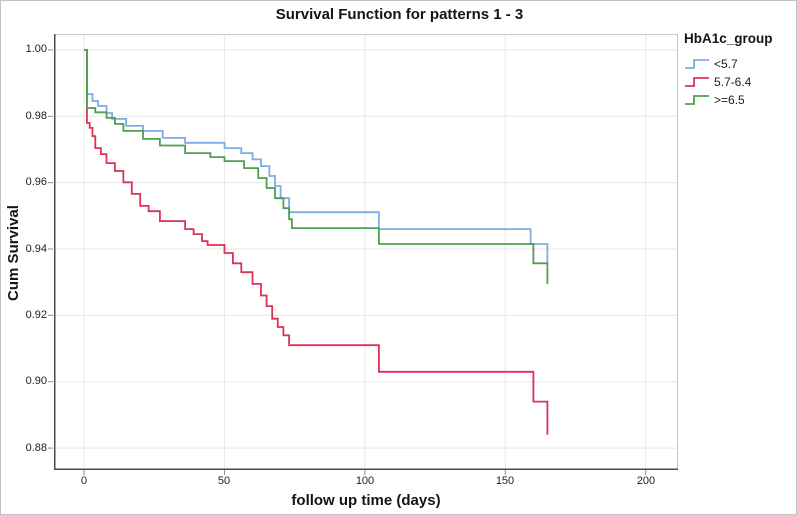 The width and height of the screenshot is (797, 515). Describe the element at coordinates (399, 14) in the screenshot. I see `chart-title: Survival Function for patterns 1 - 3` at that location.